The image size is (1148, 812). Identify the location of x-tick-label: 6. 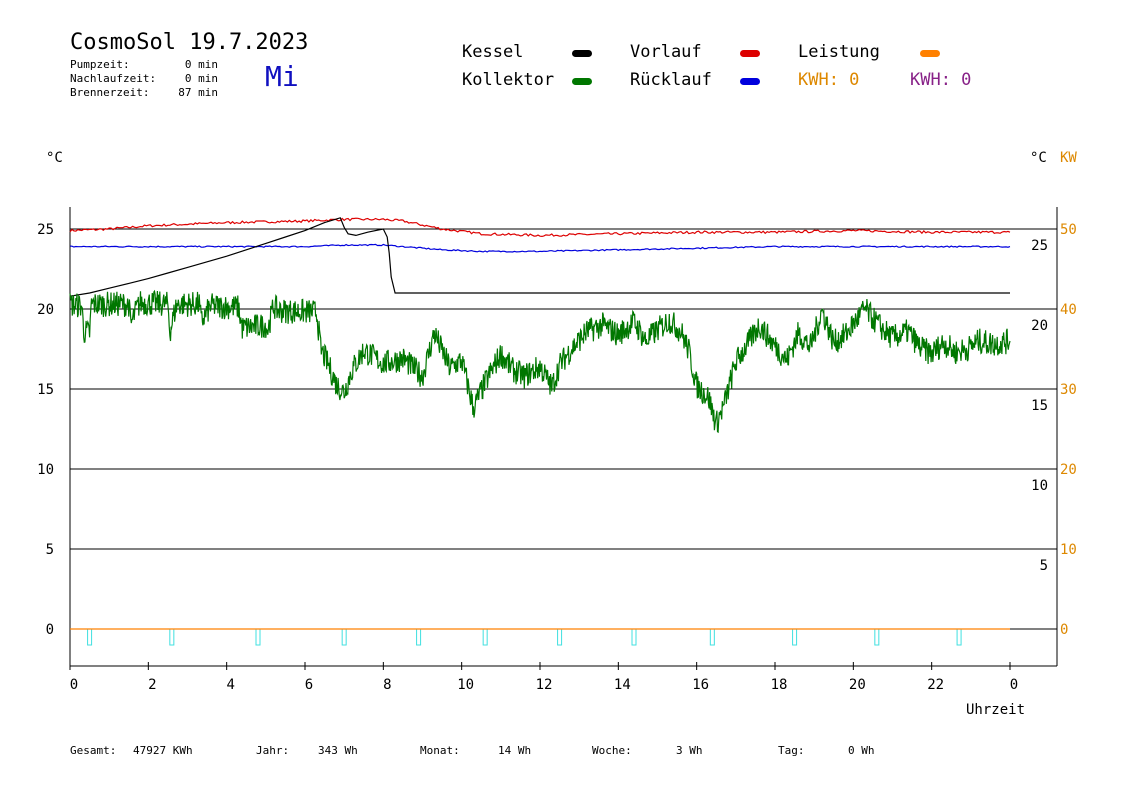
(309, 685).